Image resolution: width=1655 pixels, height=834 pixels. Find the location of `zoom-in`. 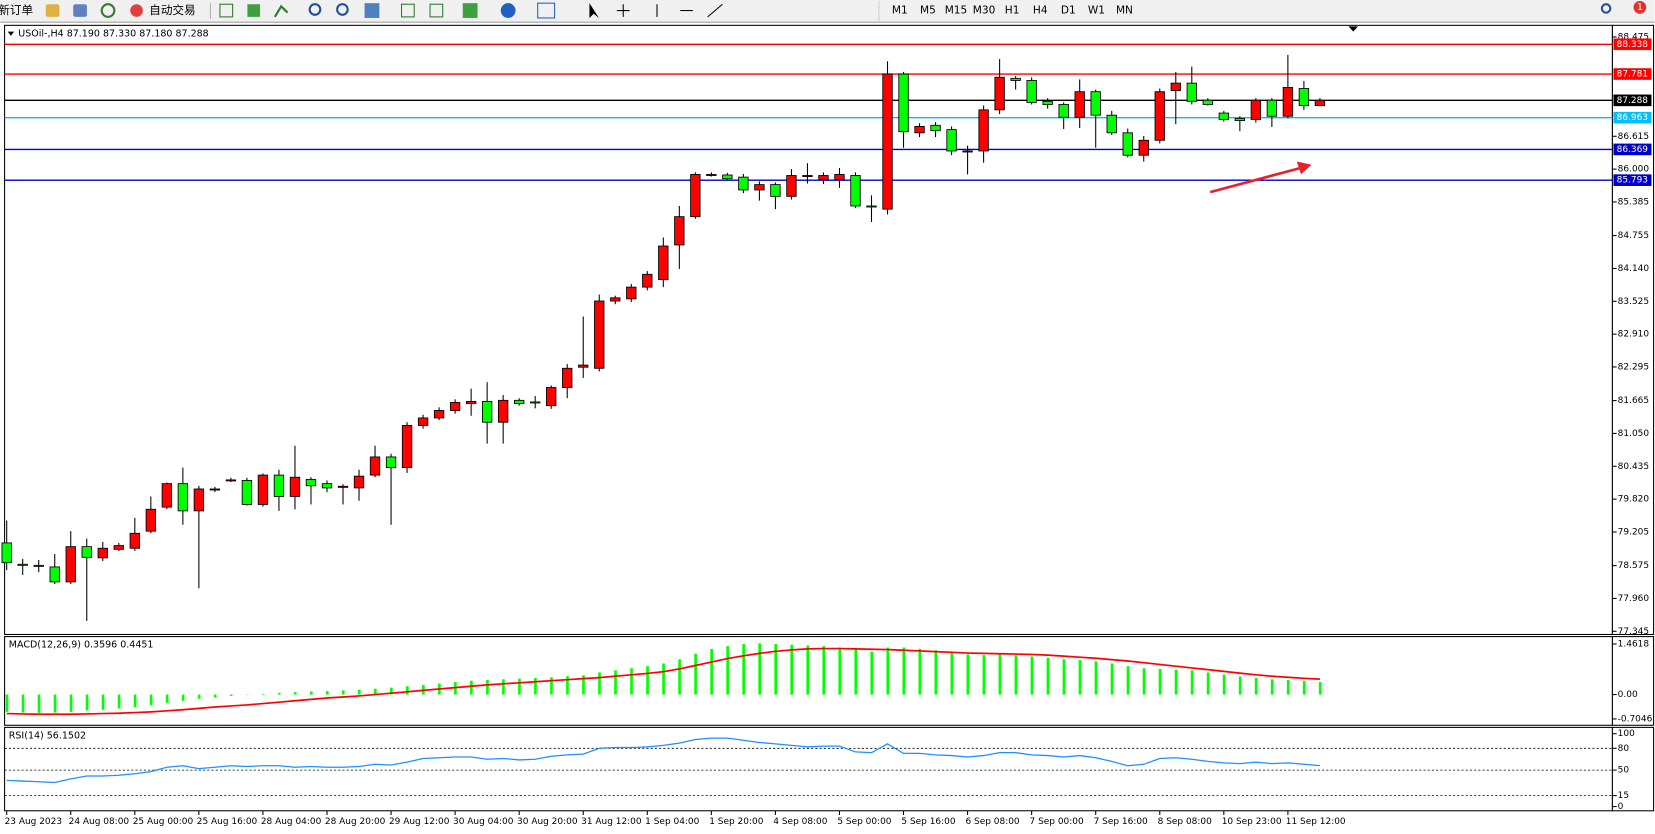

zoom-in is located at coordinates (315, 9).